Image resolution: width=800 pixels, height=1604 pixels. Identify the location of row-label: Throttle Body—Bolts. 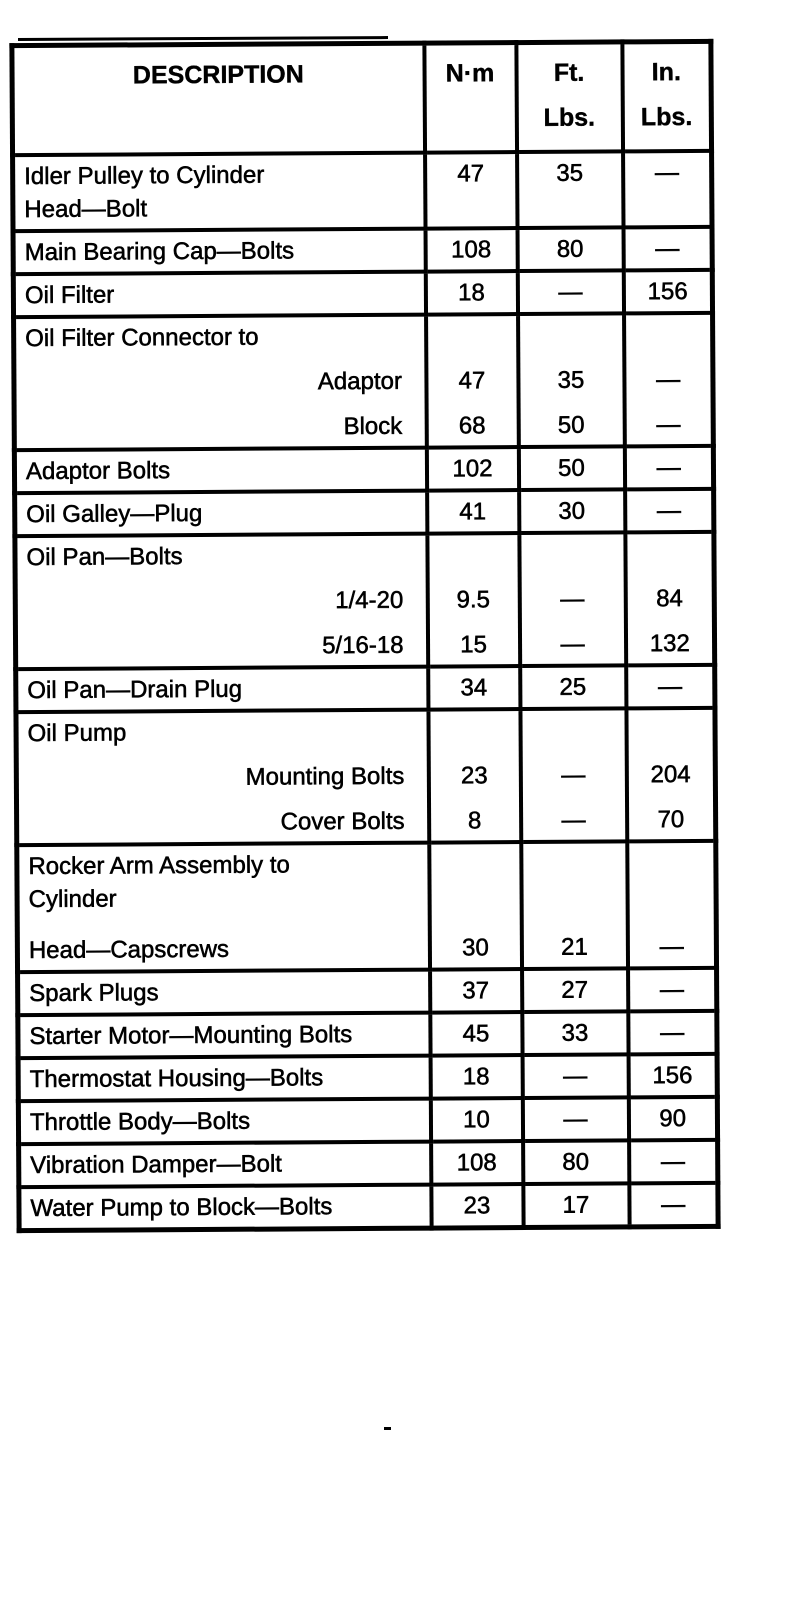
(140, 1122).